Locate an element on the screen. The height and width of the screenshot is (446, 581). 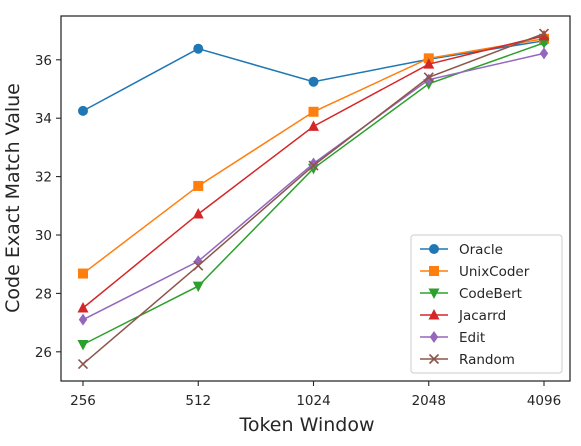
x-axis-title: Token Window is located at coordinates (306, 425).